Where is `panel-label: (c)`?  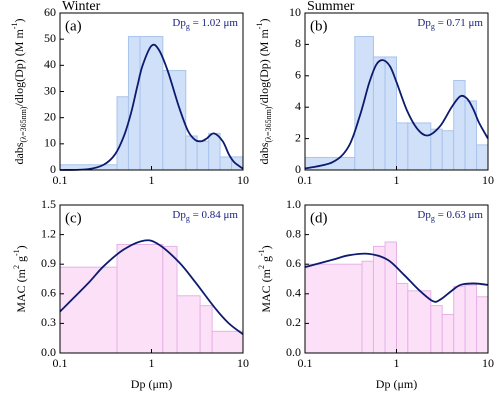
panel-label: (c) is located at coordinates (73, 218).